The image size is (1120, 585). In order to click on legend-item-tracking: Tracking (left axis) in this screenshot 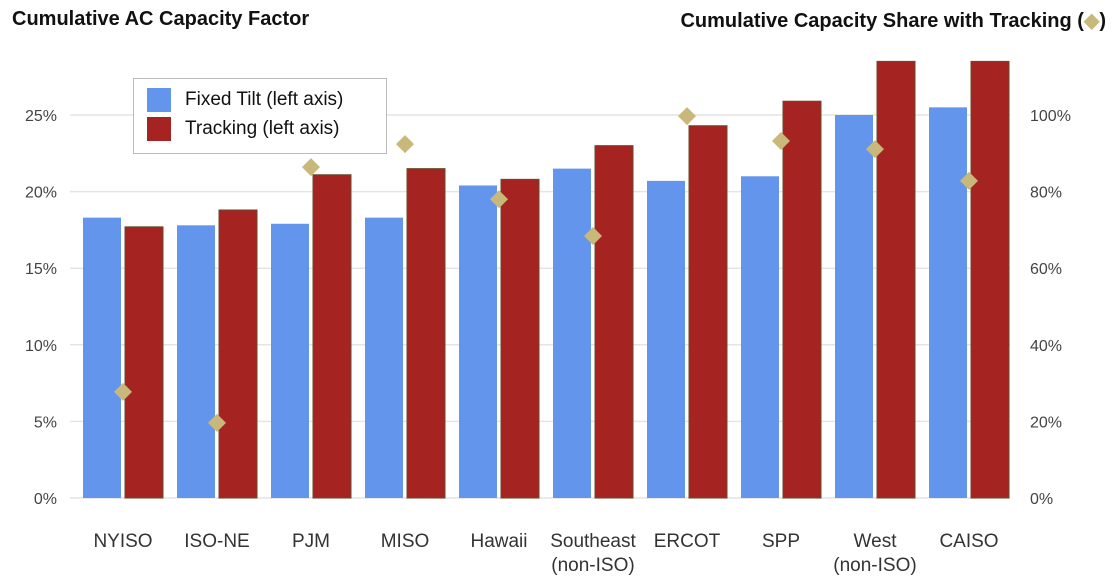, I will do `click(266, 128)`.